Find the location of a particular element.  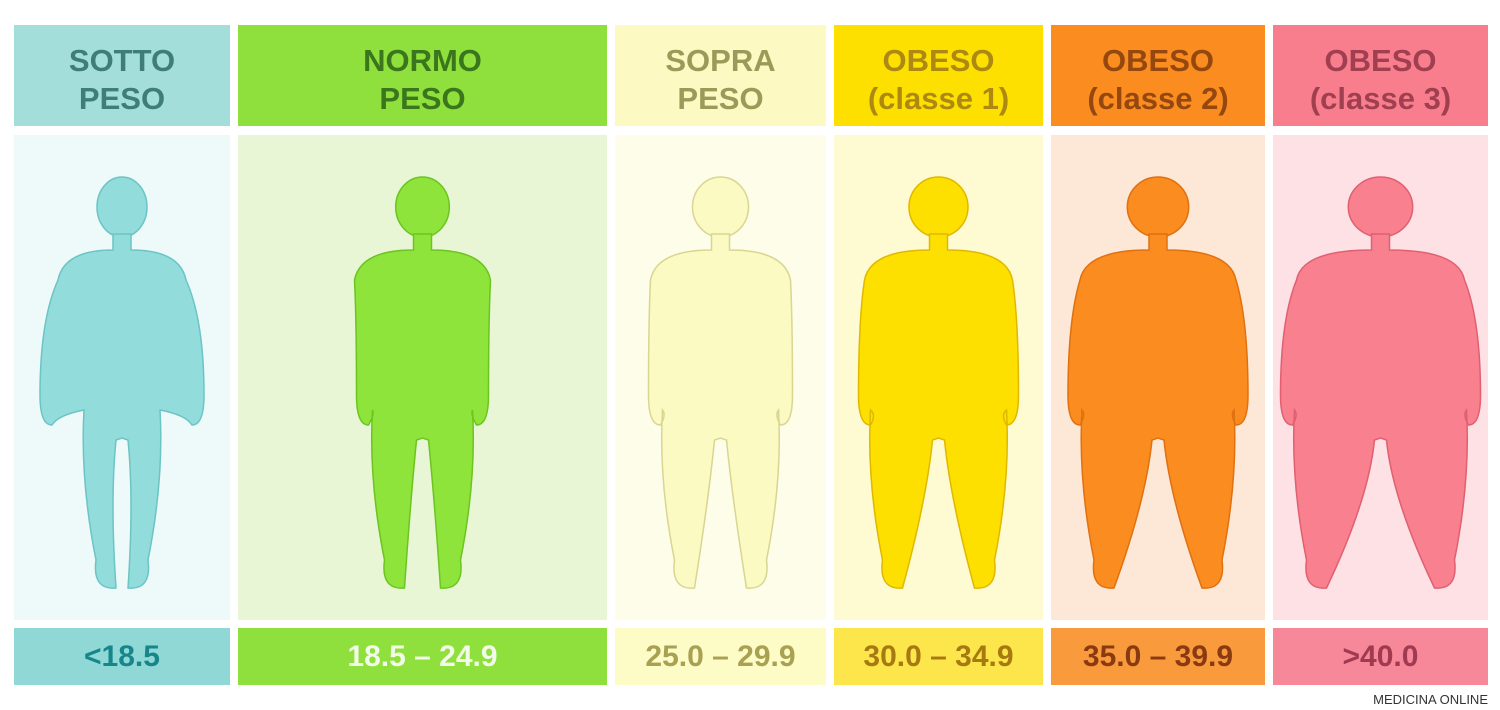

range-label: 35.0 – 39.9 is located at coordinates (1158, 656).